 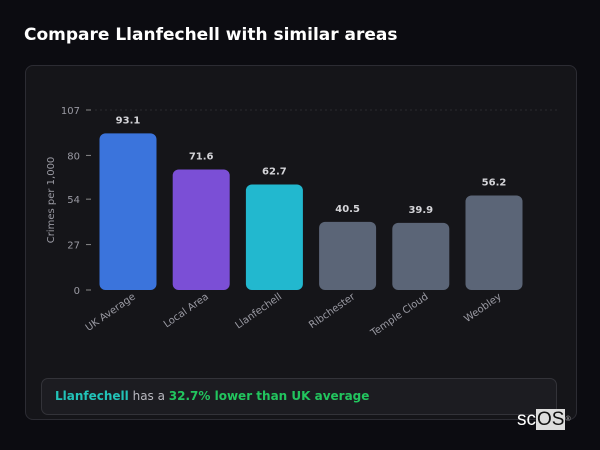 I want to click on x-tick-label: Temple Cloud, so click(x=399, y=315).